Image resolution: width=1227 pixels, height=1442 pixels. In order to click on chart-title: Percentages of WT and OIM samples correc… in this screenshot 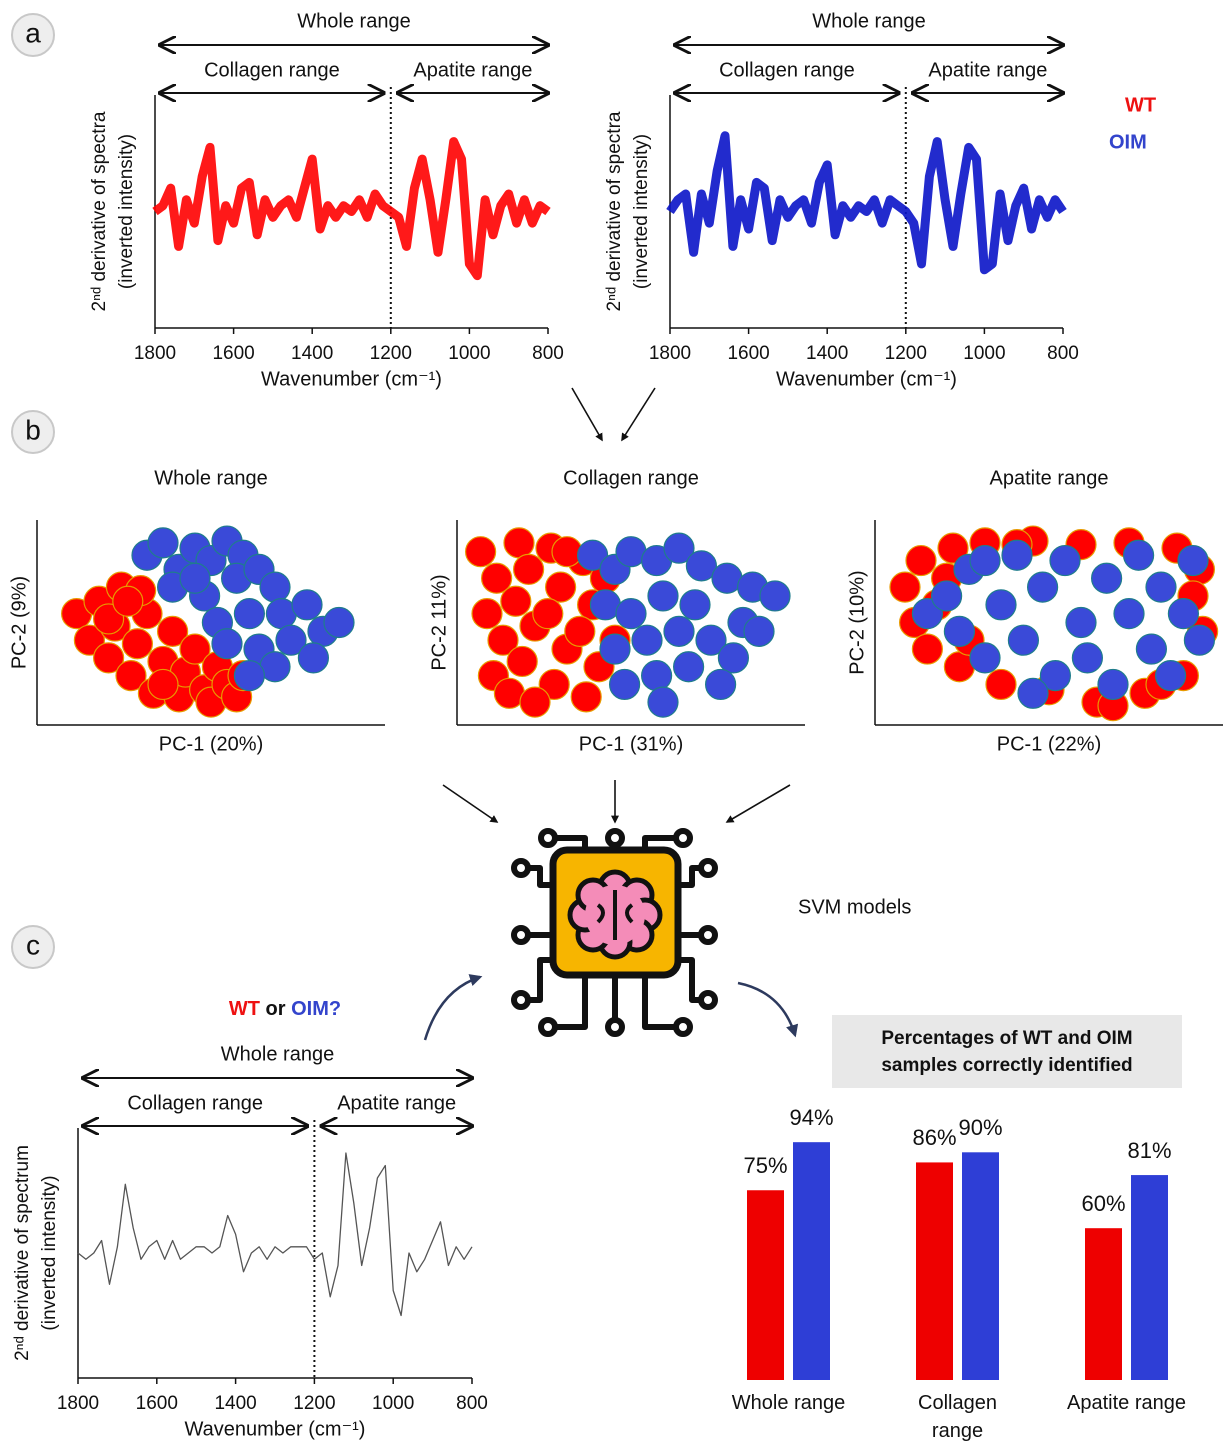, I will do `click(1007, 1051)`.